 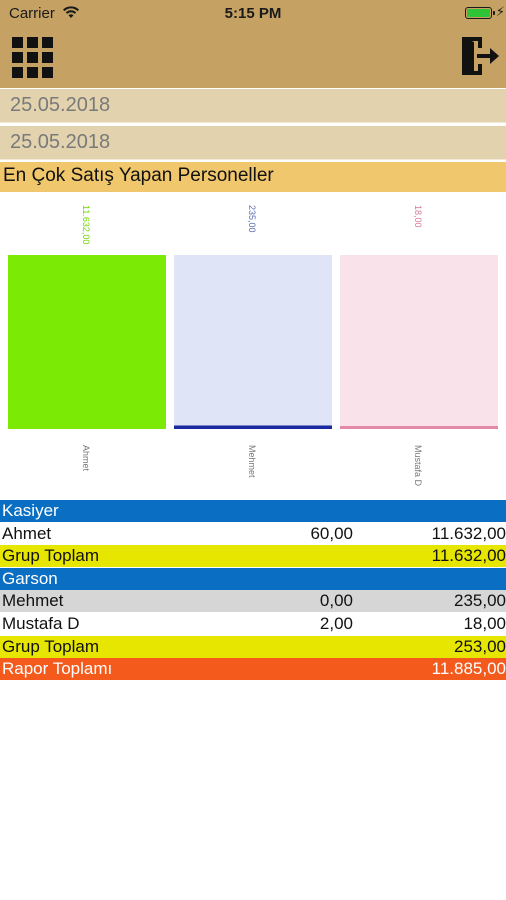 What do you see at coordinates (253, 44) in the screenshot?
I see `top-bar: Carrier 5:15 PM ⚡` at bounding box center [253, 44].